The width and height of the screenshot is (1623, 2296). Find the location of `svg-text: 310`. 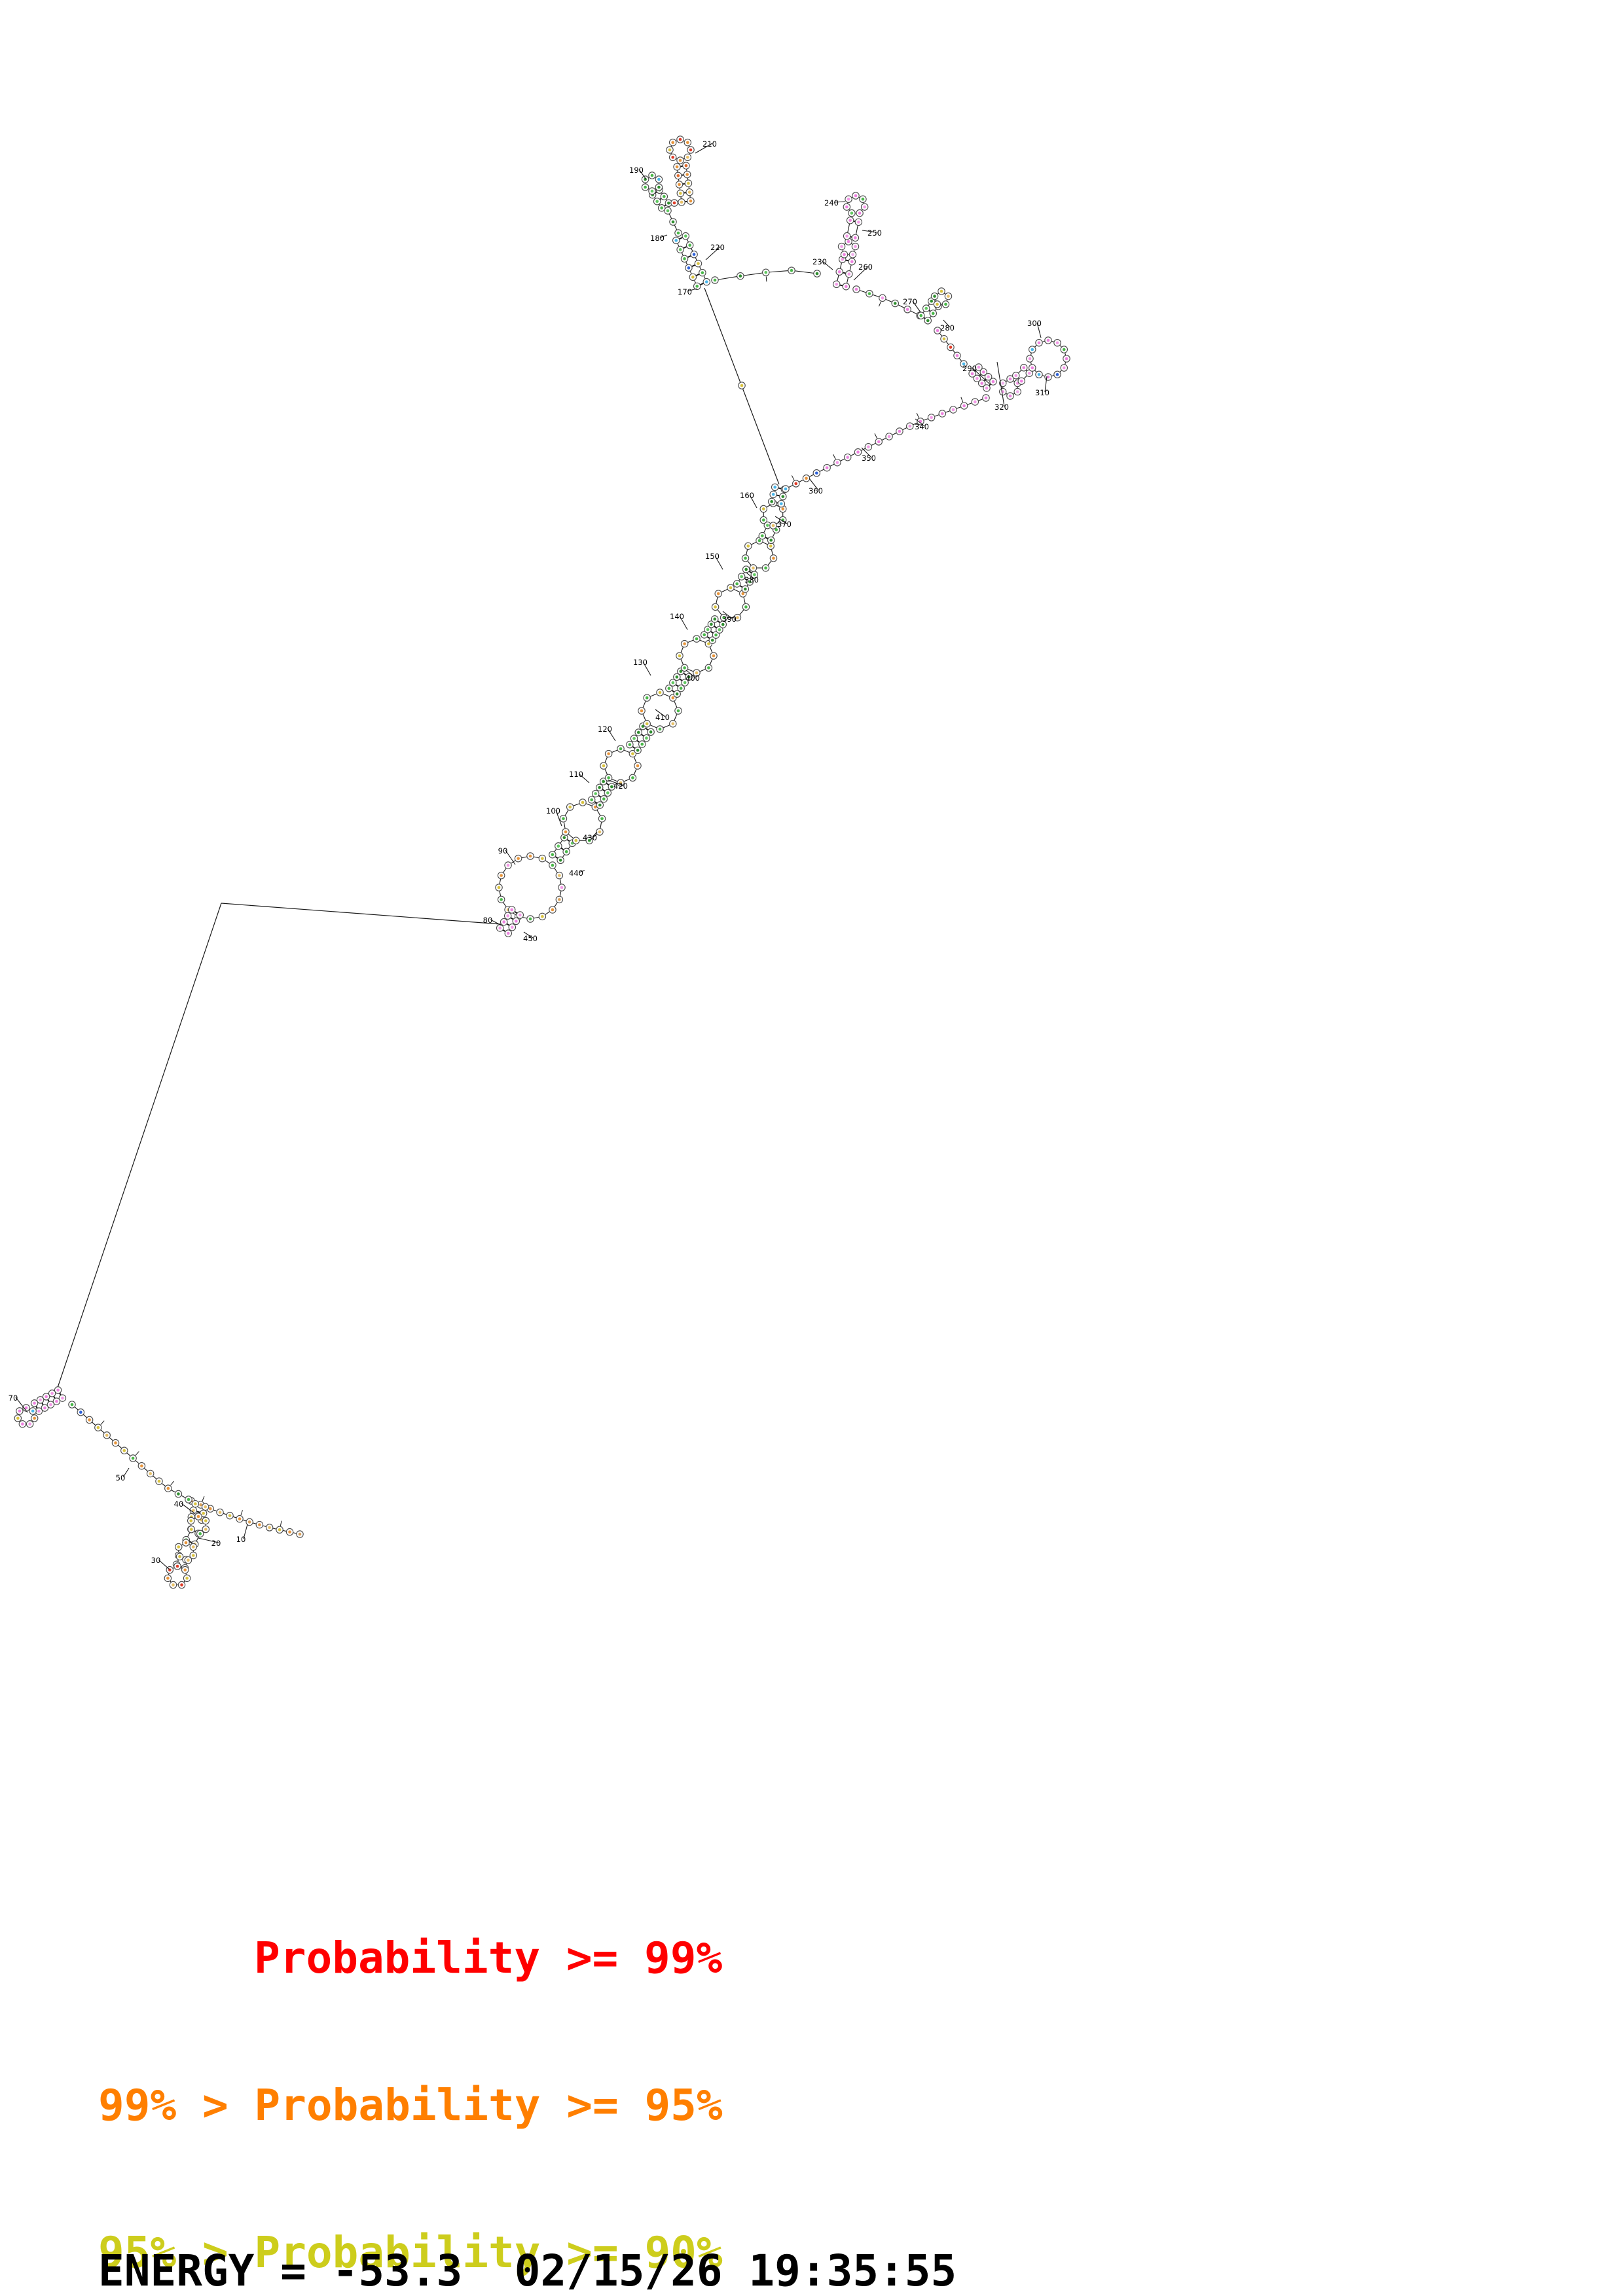

svg-text: 310 is located at coordinates (1042, 392).